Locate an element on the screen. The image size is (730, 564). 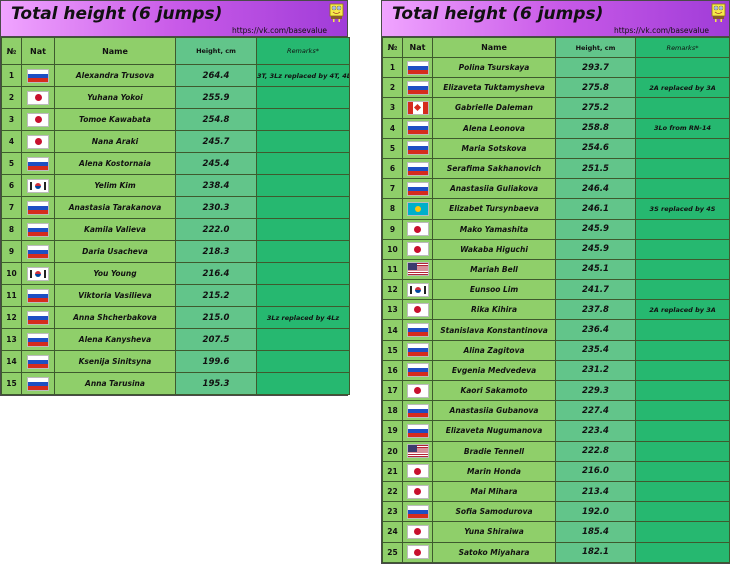
height-cell: 255.9 is located at coordinates (216, 97).